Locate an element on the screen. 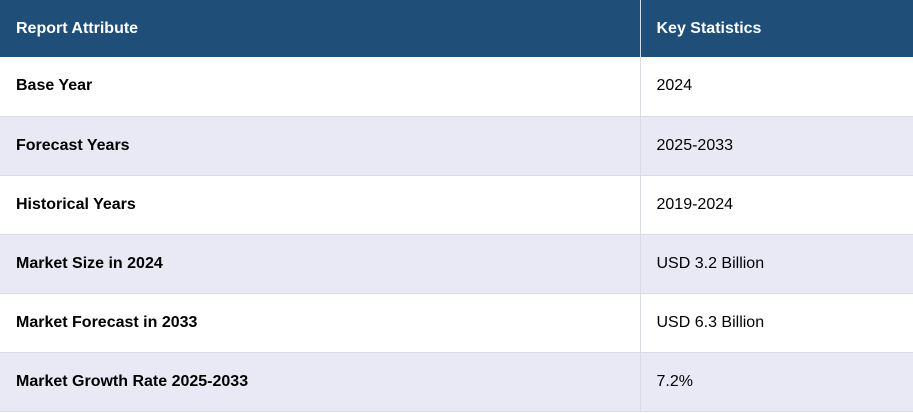 Image resolution: width=913 pixels, height=413 pixels. value-cell: 2019-2024 is located at coordinates (776, 205).